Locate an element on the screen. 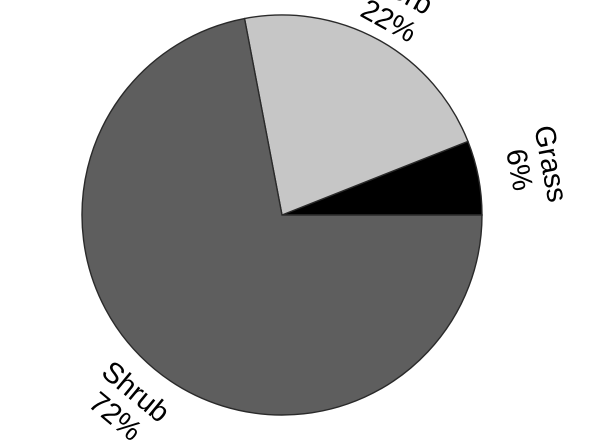 The width and height of the screenshot is (600, 442). pie-label-percent: 6% is located at coordinates (518, 169).